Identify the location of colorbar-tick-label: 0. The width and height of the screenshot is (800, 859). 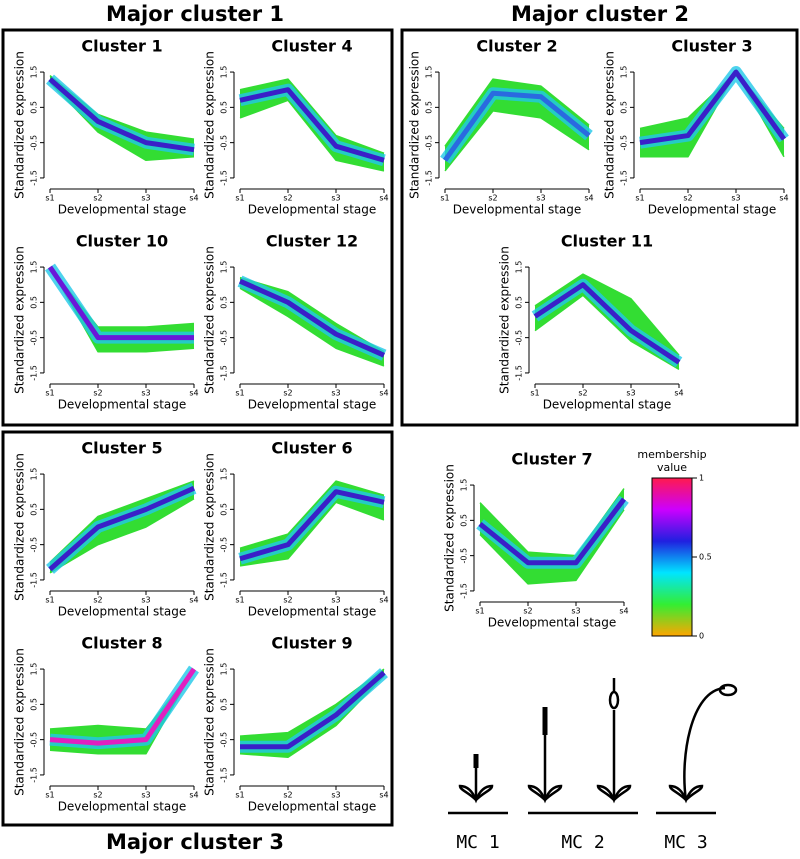
(701, 636).